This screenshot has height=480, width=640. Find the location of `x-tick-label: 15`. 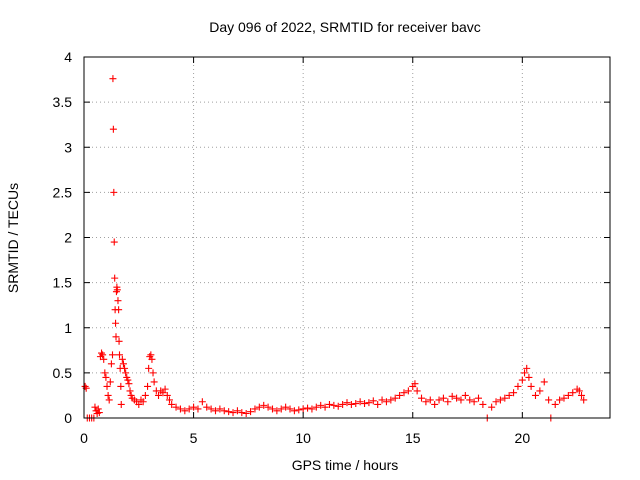

x-tick-label: 15 is located at coordinates (413, 438).